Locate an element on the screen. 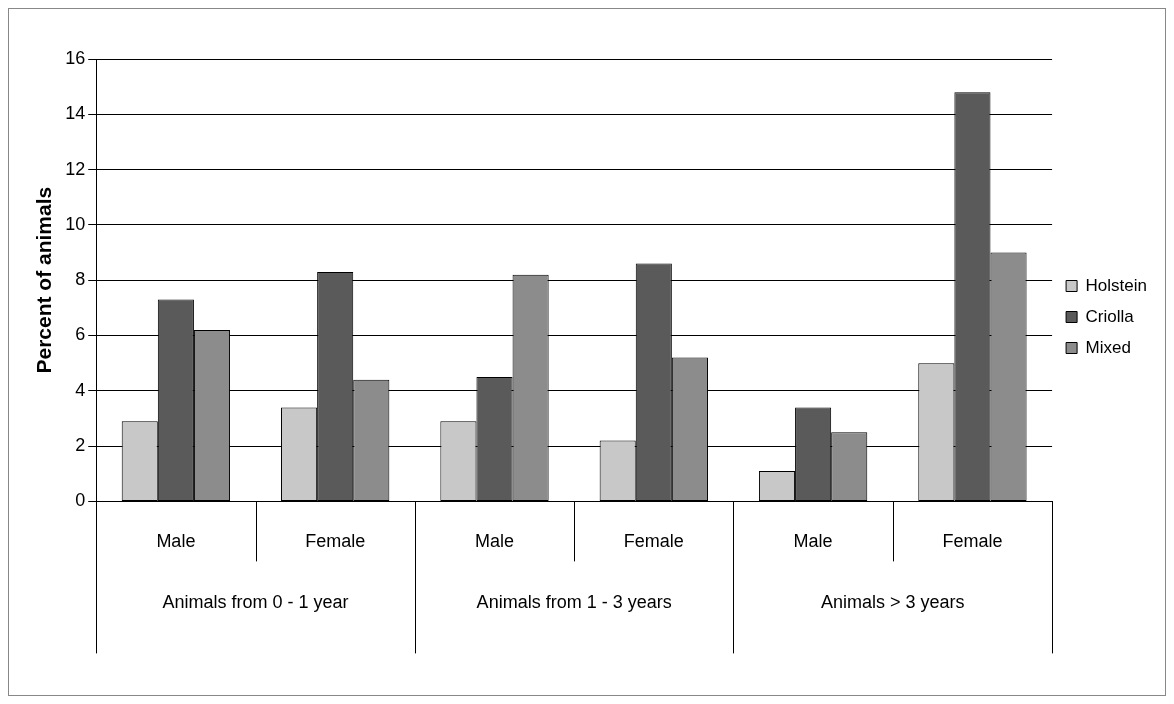  y-axis-title: Percent of animals is located at coordinates (44, 280).